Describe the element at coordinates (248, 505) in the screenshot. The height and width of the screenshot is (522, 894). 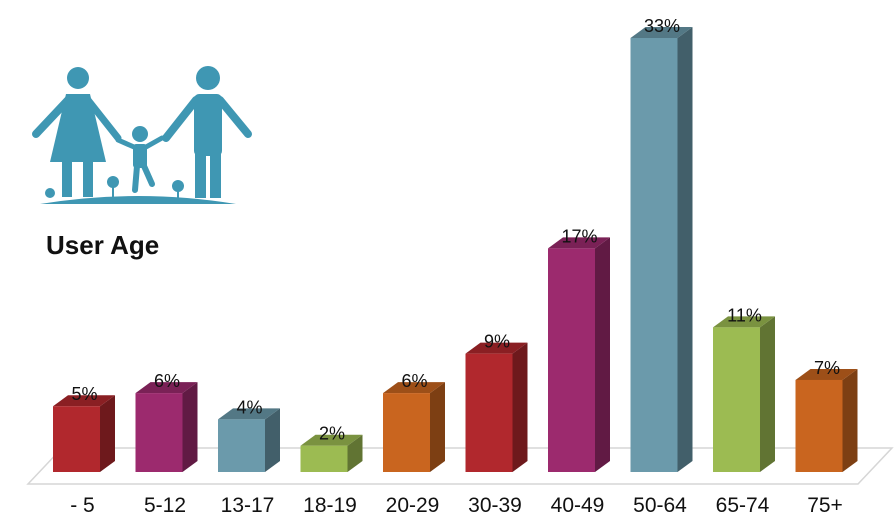
I see `x-tick-label: 13-17` at that location.